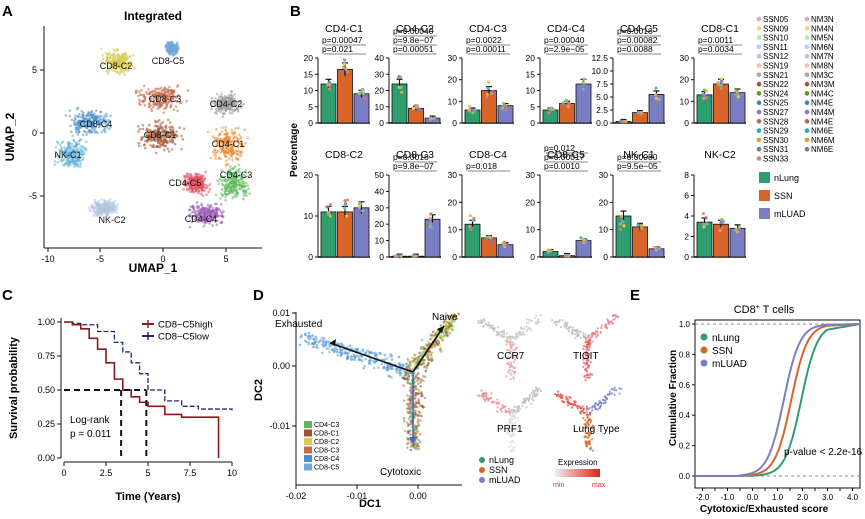  I want to click on ecdf-x-tick-label: -2.0, so click(703, 497).